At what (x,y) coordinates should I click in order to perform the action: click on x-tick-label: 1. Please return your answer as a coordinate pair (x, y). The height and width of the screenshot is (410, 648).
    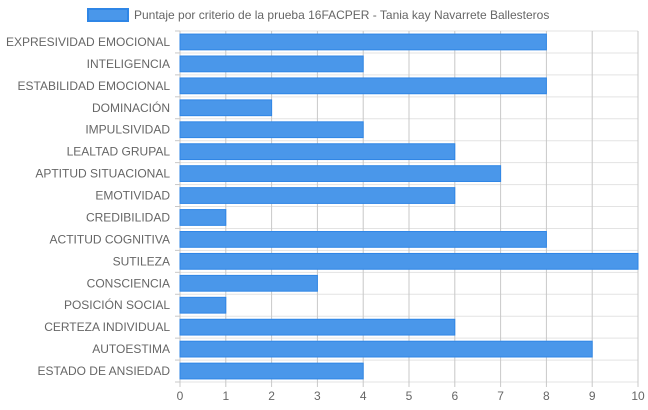
    Looking at the image, I should click on (225, 396).